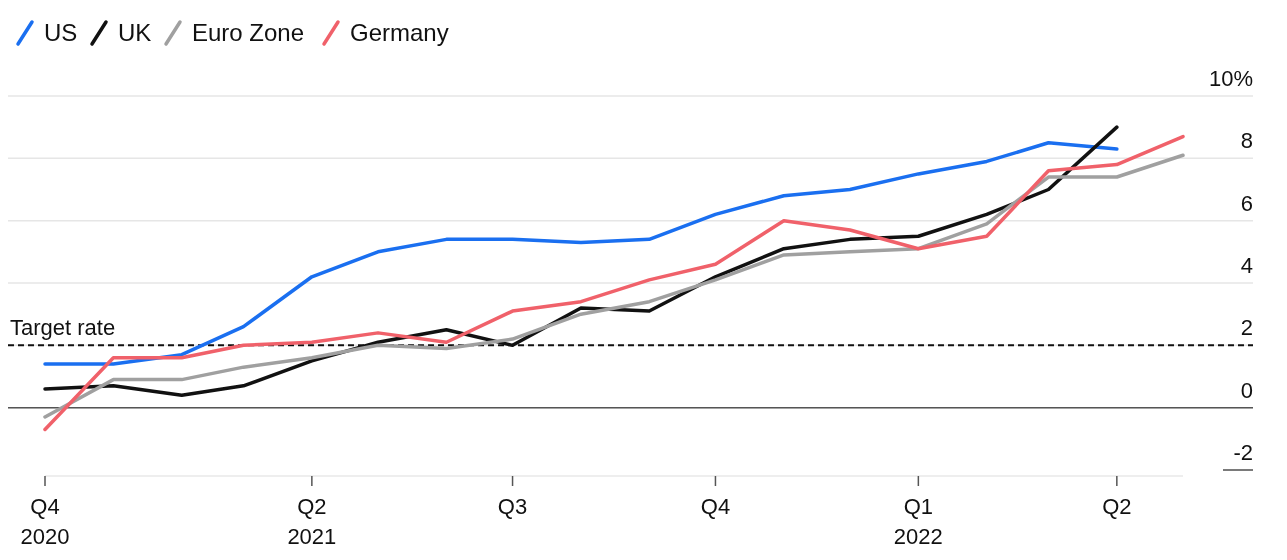  I want to click on y-tick-label: 6, so click(1246, 203).